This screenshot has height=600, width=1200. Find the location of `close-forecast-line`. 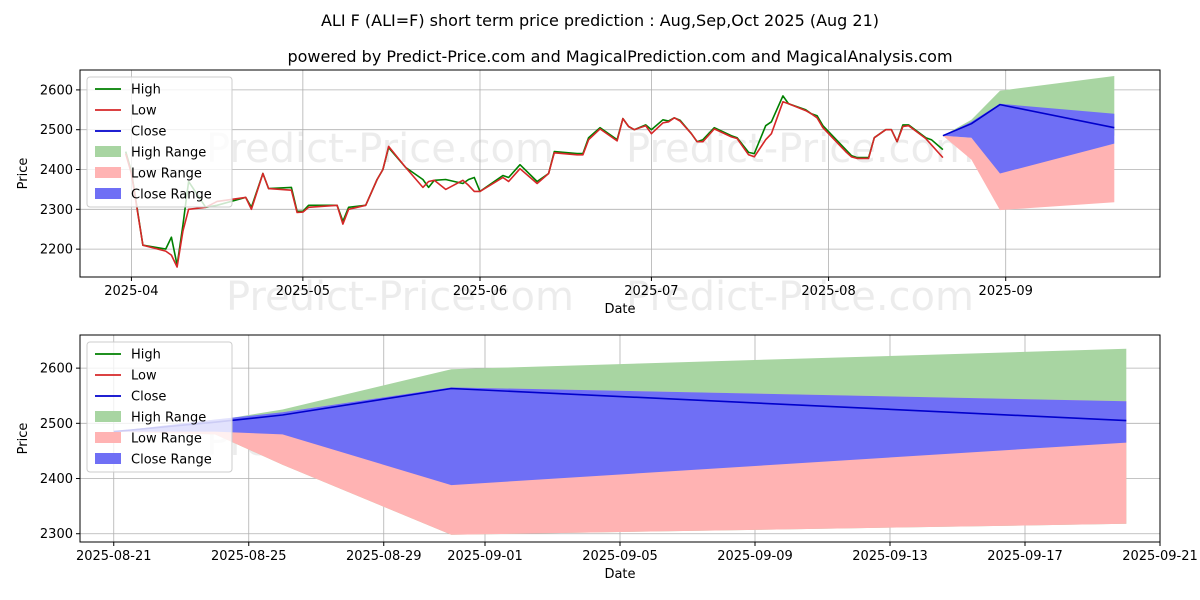

close-forecast-line is located at coordinates (1028, 120).